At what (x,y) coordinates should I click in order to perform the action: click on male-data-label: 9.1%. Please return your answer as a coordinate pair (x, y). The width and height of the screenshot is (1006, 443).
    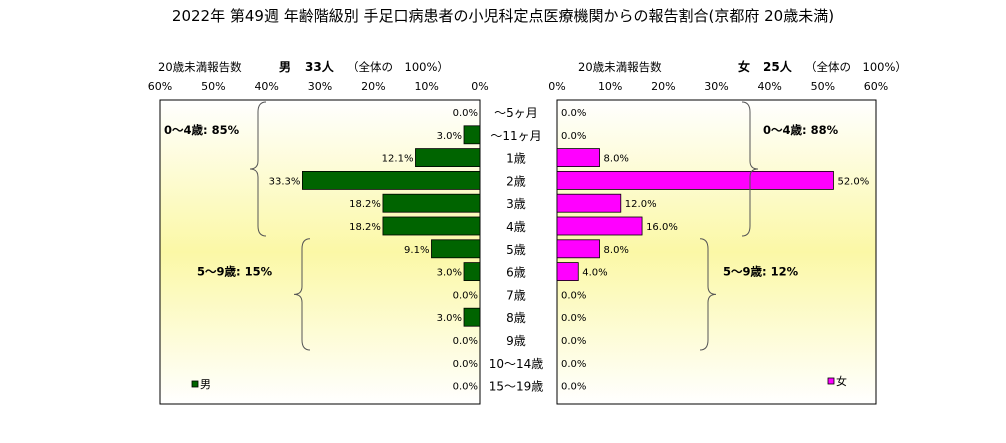
    Looking at the image, I should click on (416, 250).